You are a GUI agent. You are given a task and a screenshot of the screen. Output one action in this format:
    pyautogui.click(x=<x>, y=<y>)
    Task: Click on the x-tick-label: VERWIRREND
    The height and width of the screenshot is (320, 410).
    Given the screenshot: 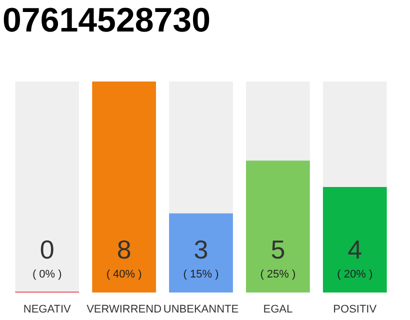 What is the action you would take?
    pyautogui.click(x=124, y=310)
    